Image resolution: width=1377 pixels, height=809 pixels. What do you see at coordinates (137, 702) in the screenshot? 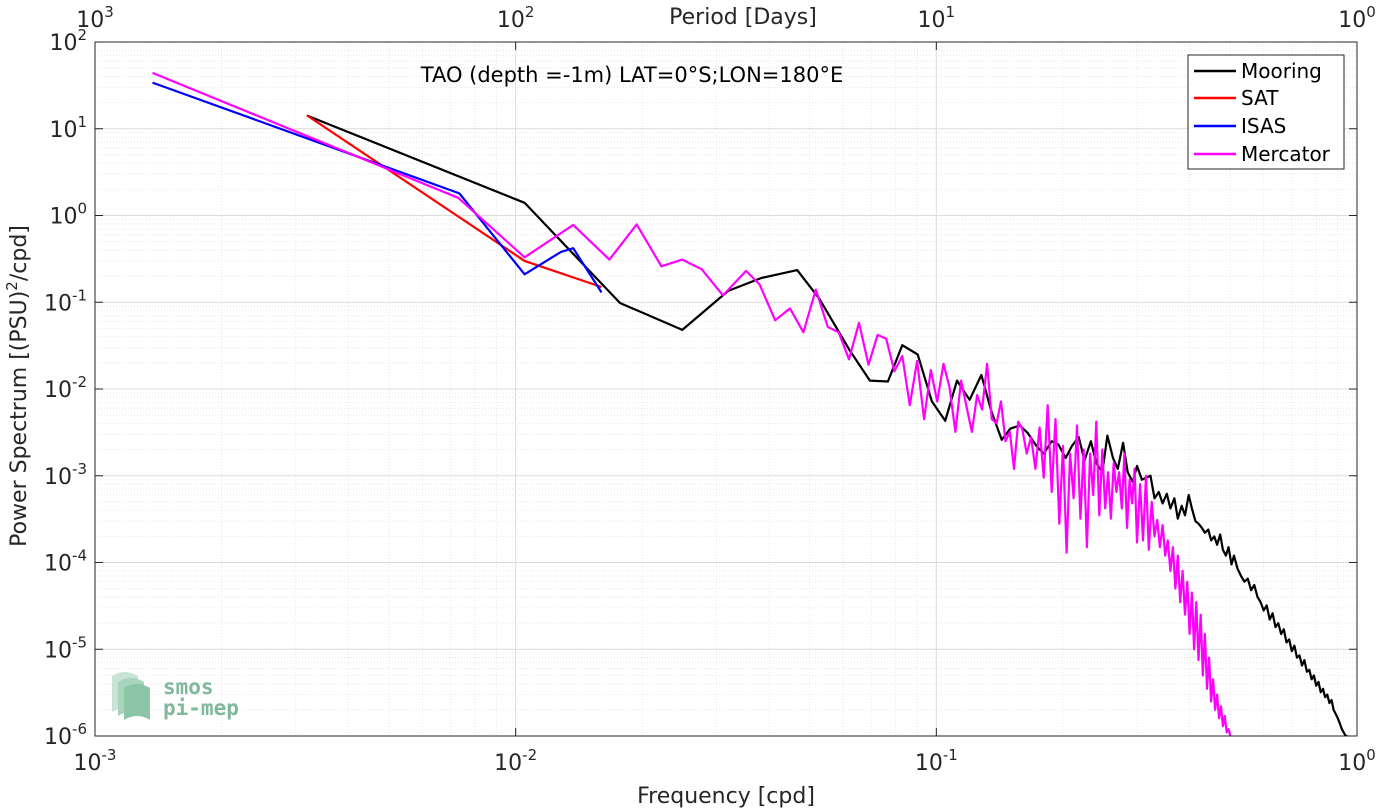
I see `logo-layer-front` at bounding box center [137, 702].